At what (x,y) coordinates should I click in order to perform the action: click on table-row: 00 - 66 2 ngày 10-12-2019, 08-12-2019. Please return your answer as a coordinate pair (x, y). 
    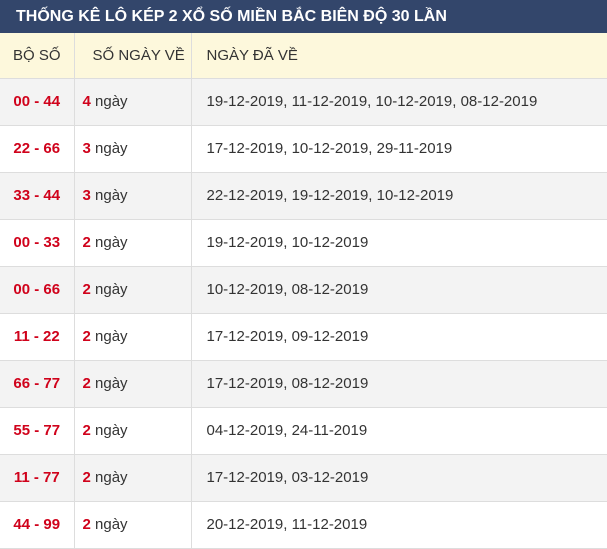
    Looking at the image, I should click on (303, 290).